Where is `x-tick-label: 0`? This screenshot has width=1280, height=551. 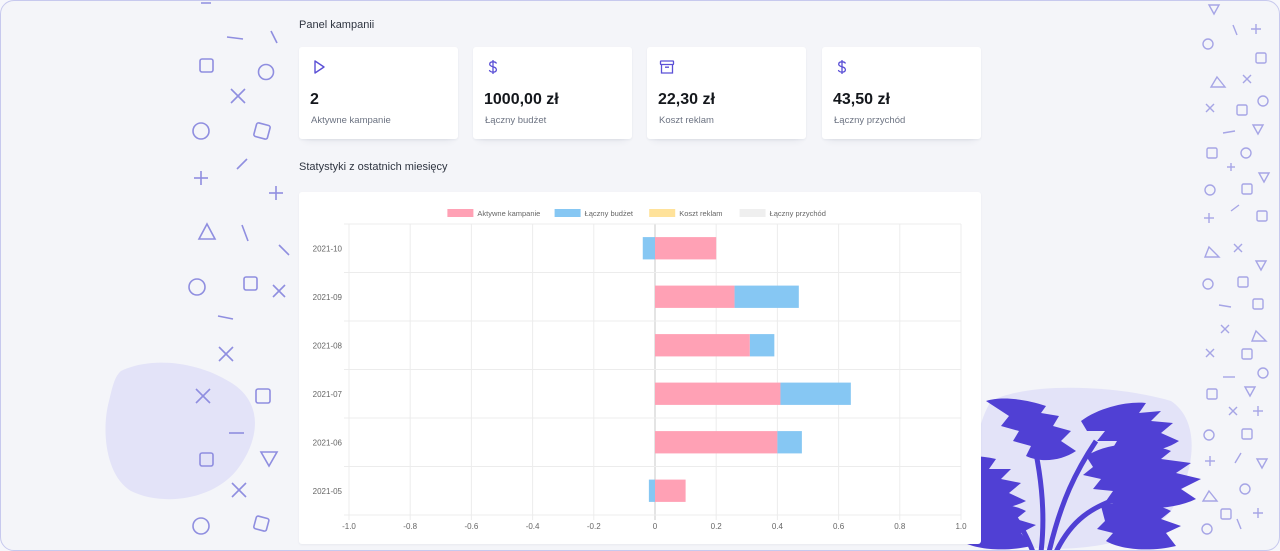
x-tick-label: 0 is located at coordinates (655, 526).